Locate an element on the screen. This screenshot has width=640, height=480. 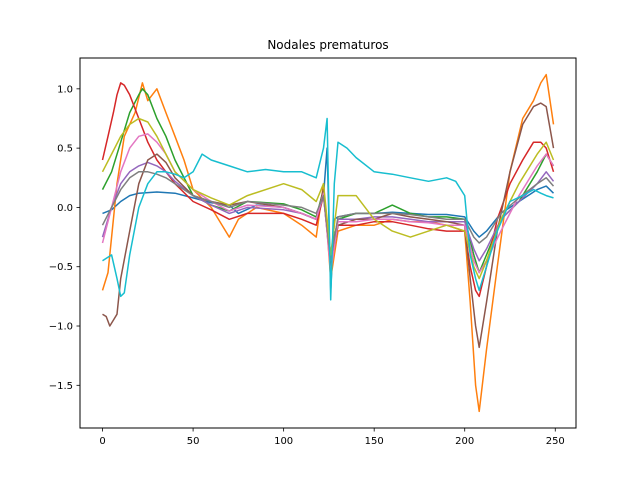
x-axis: 0 50 100 150 200 250 is located at coordinates (332, 437).